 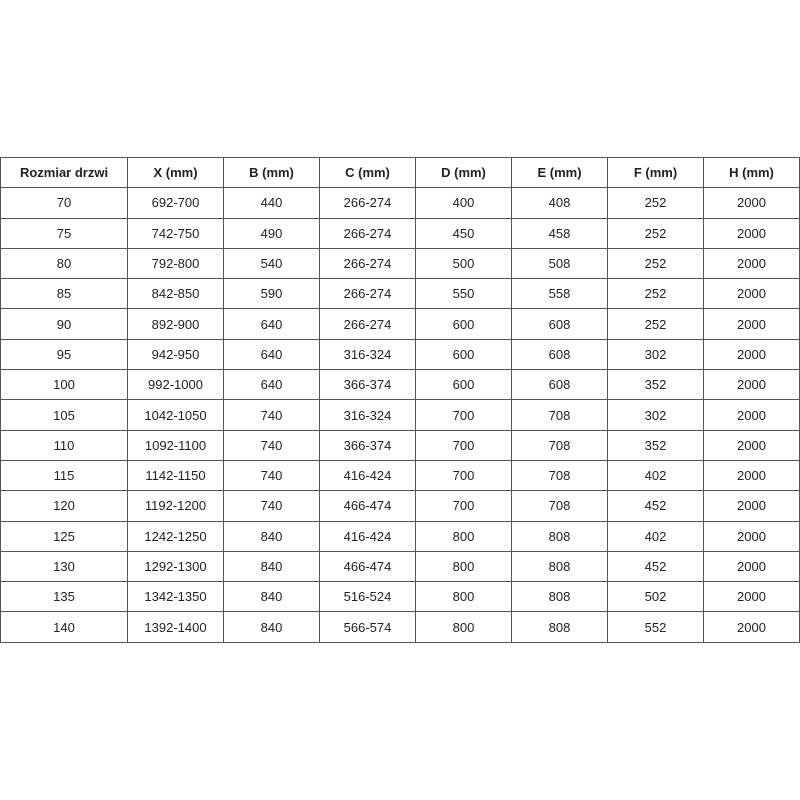 What do you see at coordinates (175, 263) in the screenshot?
I see `table-cell: 792-800` at bounding box center [175, 263].